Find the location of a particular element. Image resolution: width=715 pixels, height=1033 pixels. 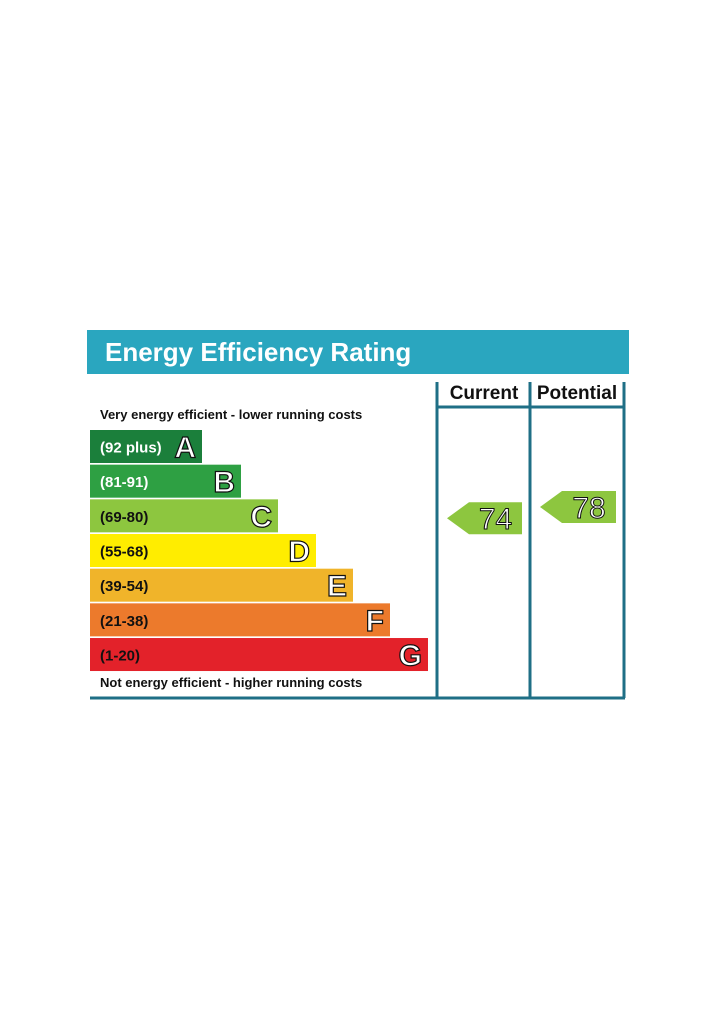

current-arrow-shape is located at coordinates (484, 518).